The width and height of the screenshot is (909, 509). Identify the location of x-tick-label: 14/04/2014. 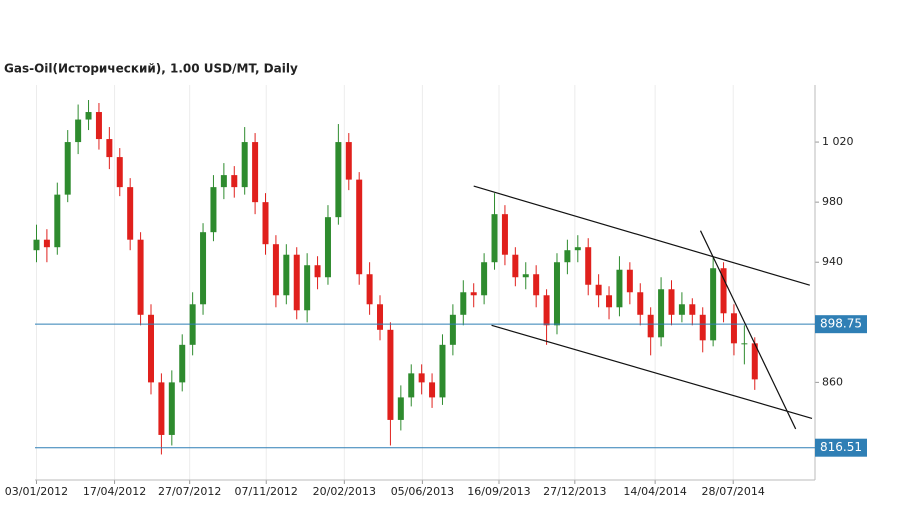
(654, 491).